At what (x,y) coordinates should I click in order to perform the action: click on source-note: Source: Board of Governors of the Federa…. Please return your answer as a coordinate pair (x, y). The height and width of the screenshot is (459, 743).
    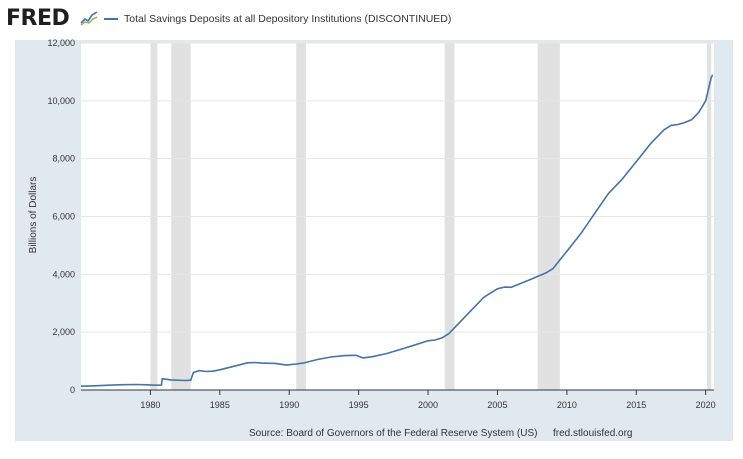
    Looking at the image, I should click on (393, 433).